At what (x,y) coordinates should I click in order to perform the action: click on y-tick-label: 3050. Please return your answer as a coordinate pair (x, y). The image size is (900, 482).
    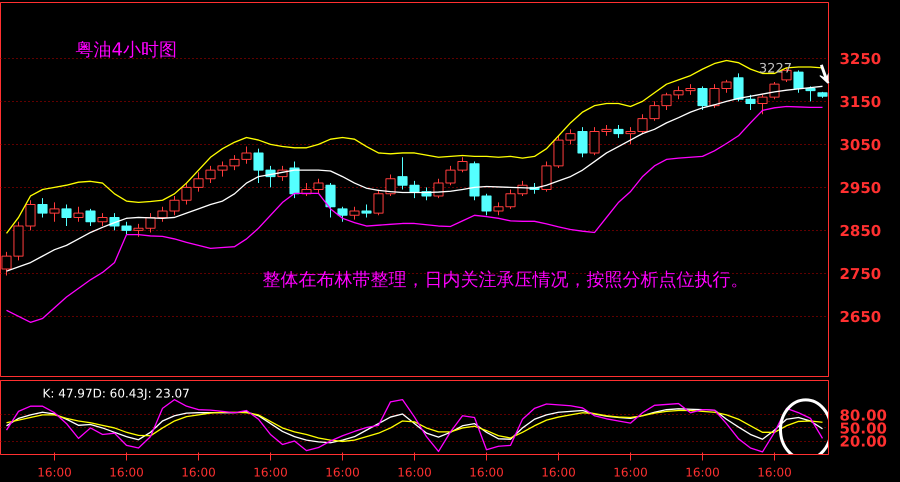
    Looking at the image, I should click on (861, 145).